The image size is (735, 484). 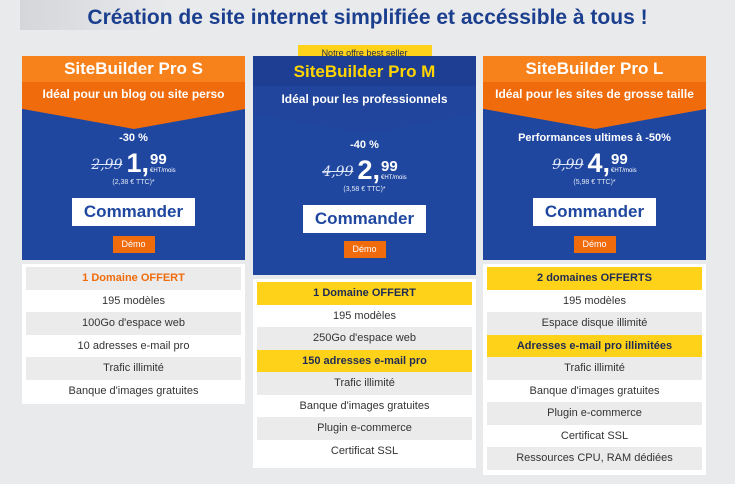 What do you see at coordinates (369, 170) in the screenshot?
I see `price-integer: 2,` at bounding box center [369, 170].